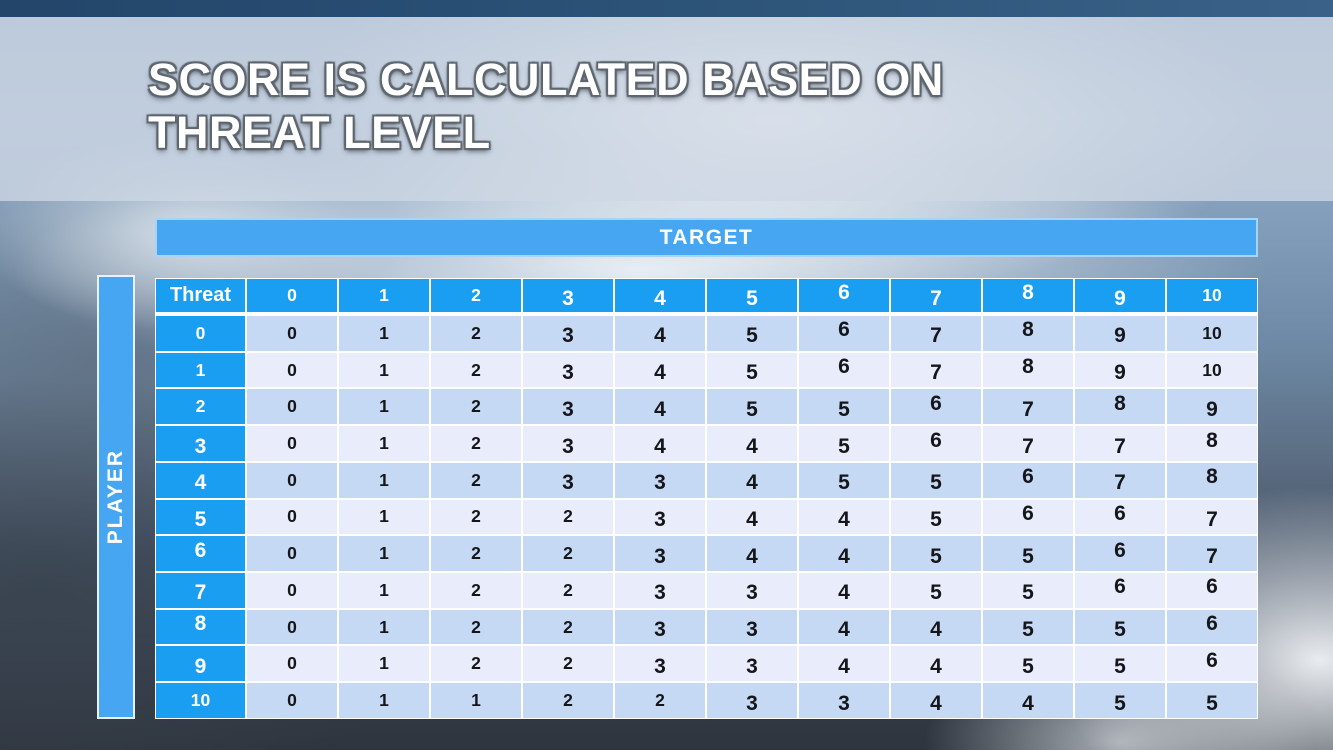 The height and width of the screenshot is (750, 1333). What do you see at coordinates (568, 296) in the screenshot?
I see `target-column-header: 3` at bounding box center [568, 296].